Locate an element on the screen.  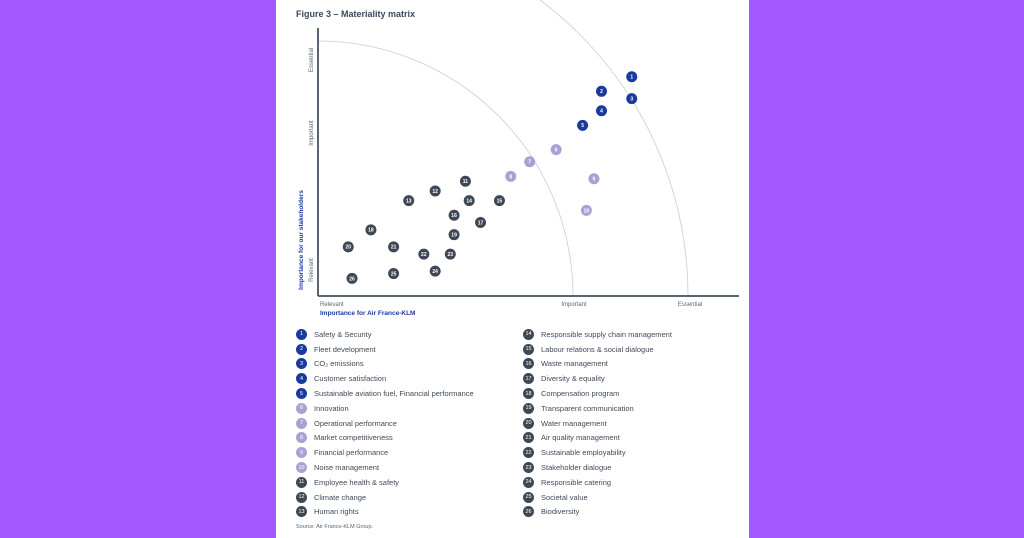
legend-item-6: 6 Innovation is located at coordinates (385, 408).